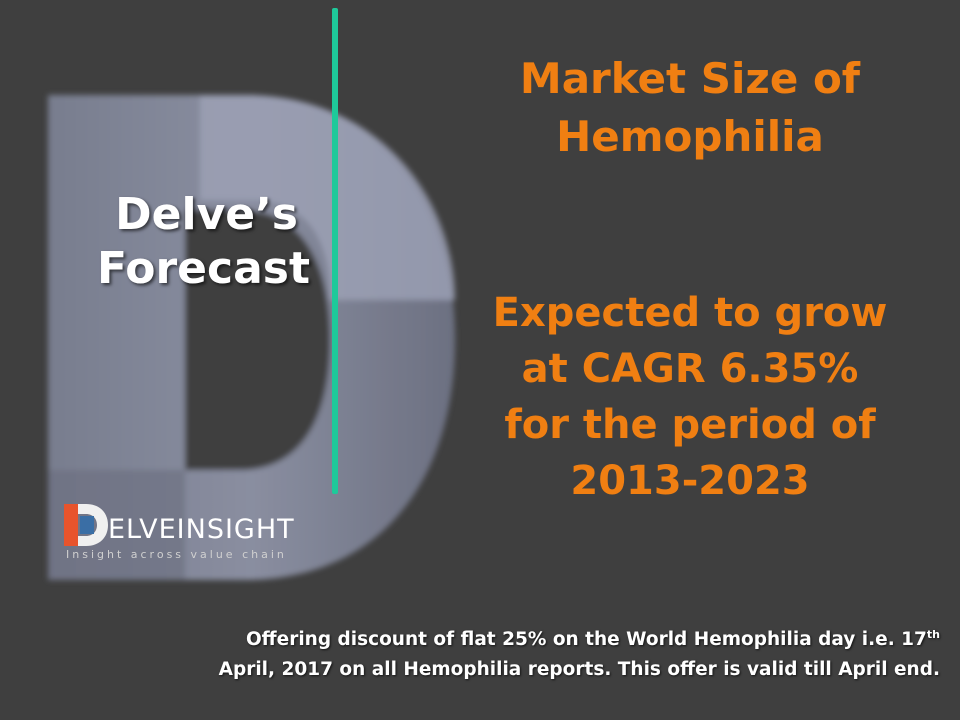  What do you see at coordinates (690, 369) in the screenshot?
I see `growth-line-2: at CAGR 6.35%` at bounding box center [690, 369].